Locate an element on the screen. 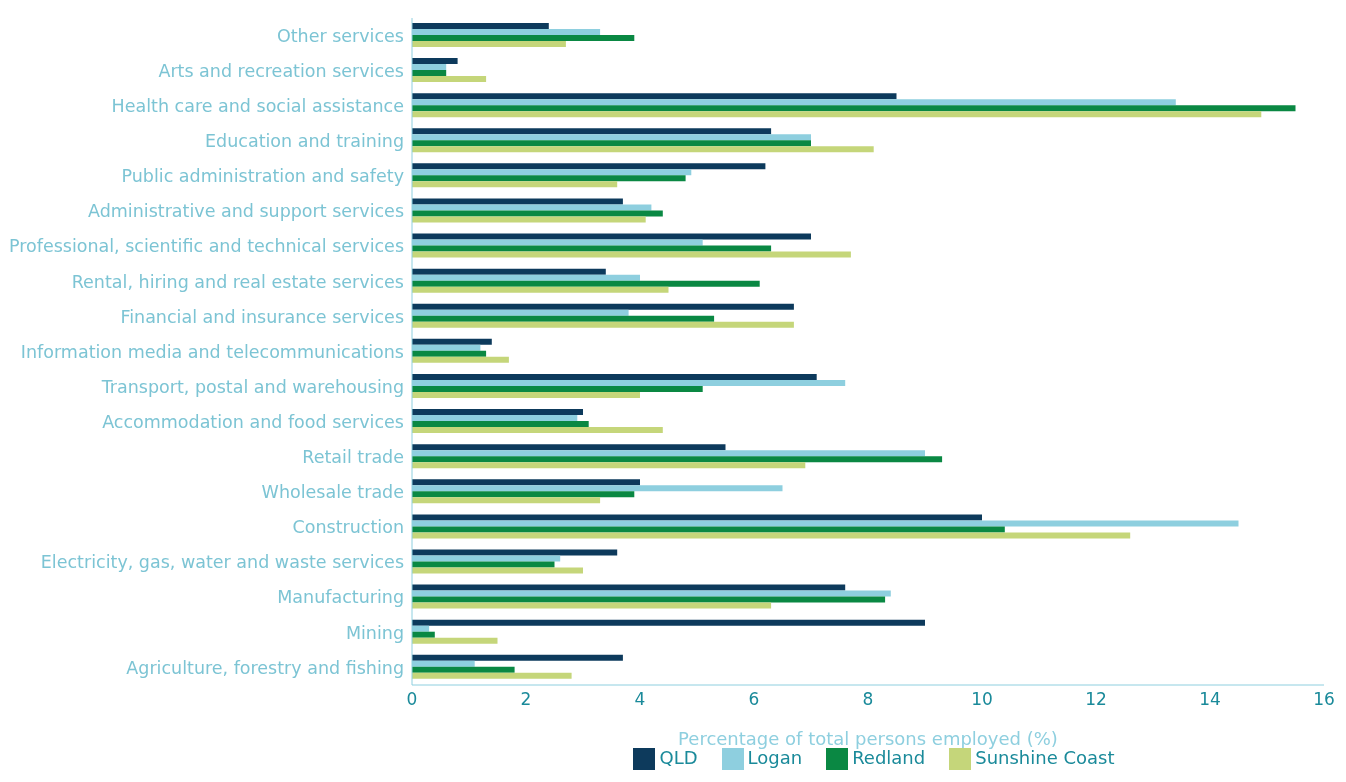 The height and width of the screenshot is (782, 1346). y-tick-label: Wholesale trade is located at coordinates (332, 492).